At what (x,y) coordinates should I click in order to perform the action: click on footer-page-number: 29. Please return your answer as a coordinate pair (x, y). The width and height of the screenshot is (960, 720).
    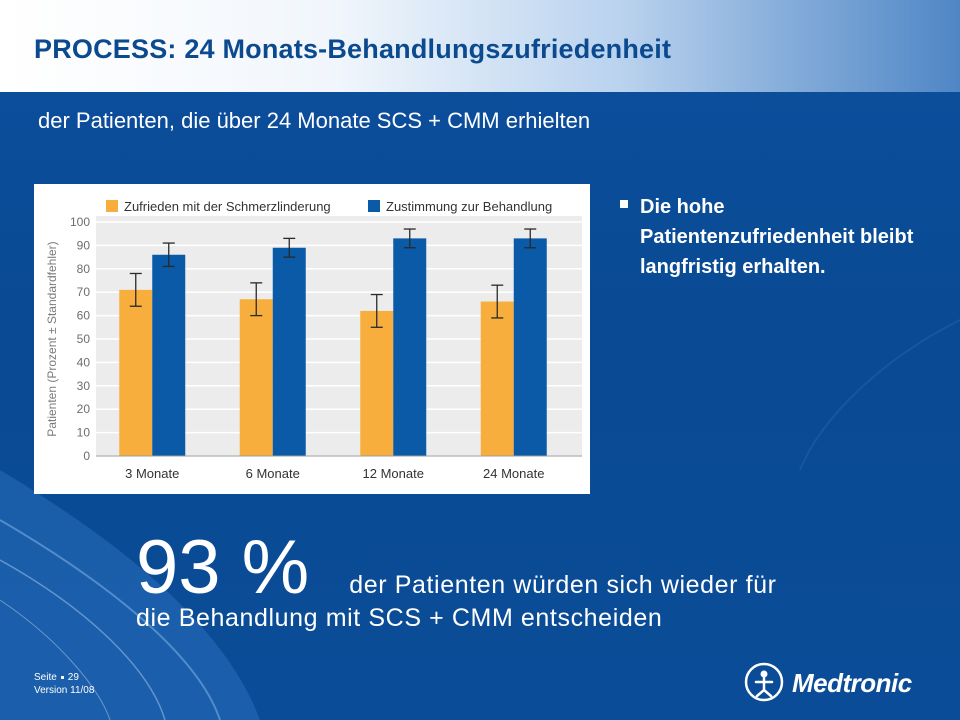
    Looking at the image, I should click on (73, 677).